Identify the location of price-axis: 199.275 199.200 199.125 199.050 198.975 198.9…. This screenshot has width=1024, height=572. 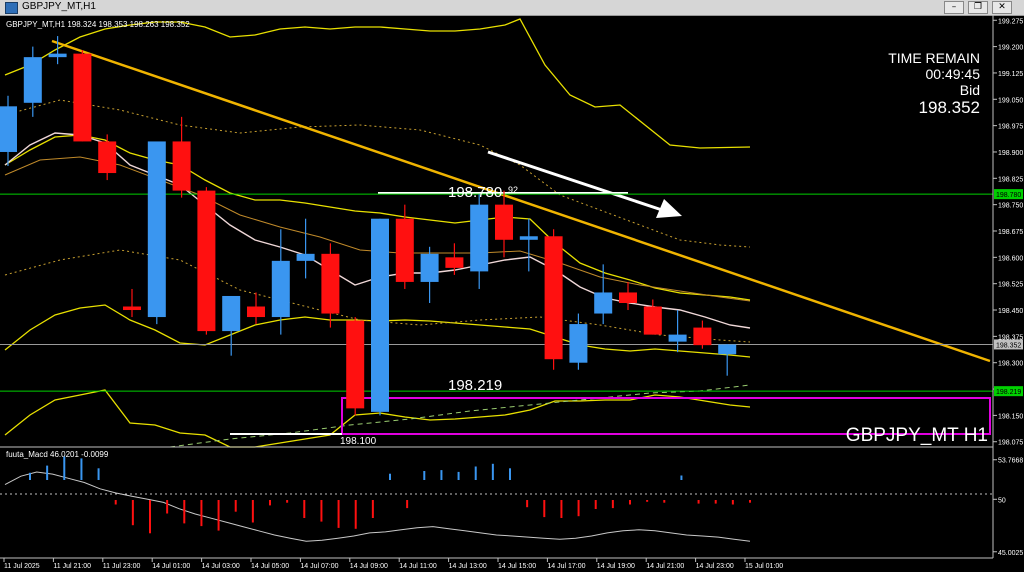
(1008, 232).